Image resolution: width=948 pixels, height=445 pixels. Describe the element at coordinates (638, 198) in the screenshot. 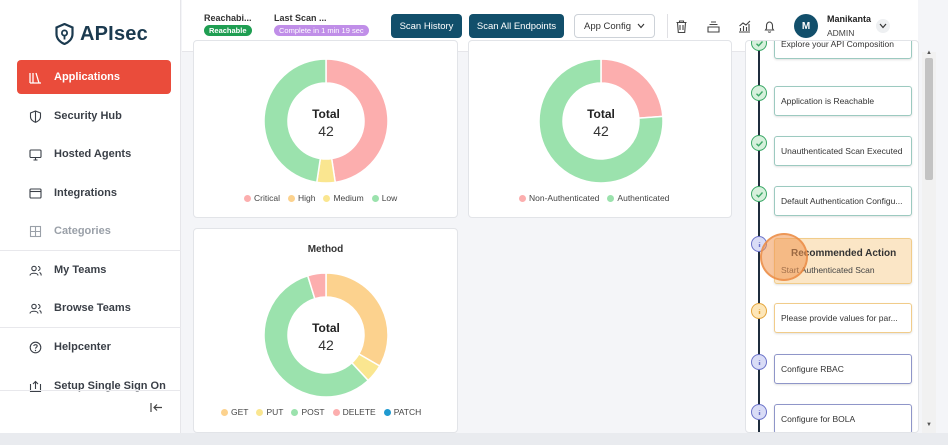

I see `legend-item-authenticated: Authenticated` at that location.